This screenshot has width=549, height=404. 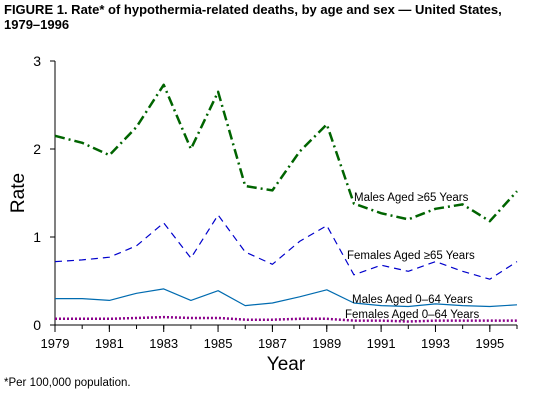 What do you see at coordinates (411, 198) in the screenshot?
I see `series-label-1: Males Aged ≥65 Years` at bounding box center [411, 198].